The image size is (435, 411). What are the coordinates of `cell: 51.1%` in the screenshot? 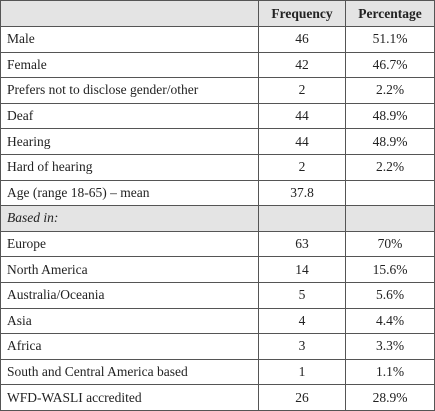 It's located at (390, 39).